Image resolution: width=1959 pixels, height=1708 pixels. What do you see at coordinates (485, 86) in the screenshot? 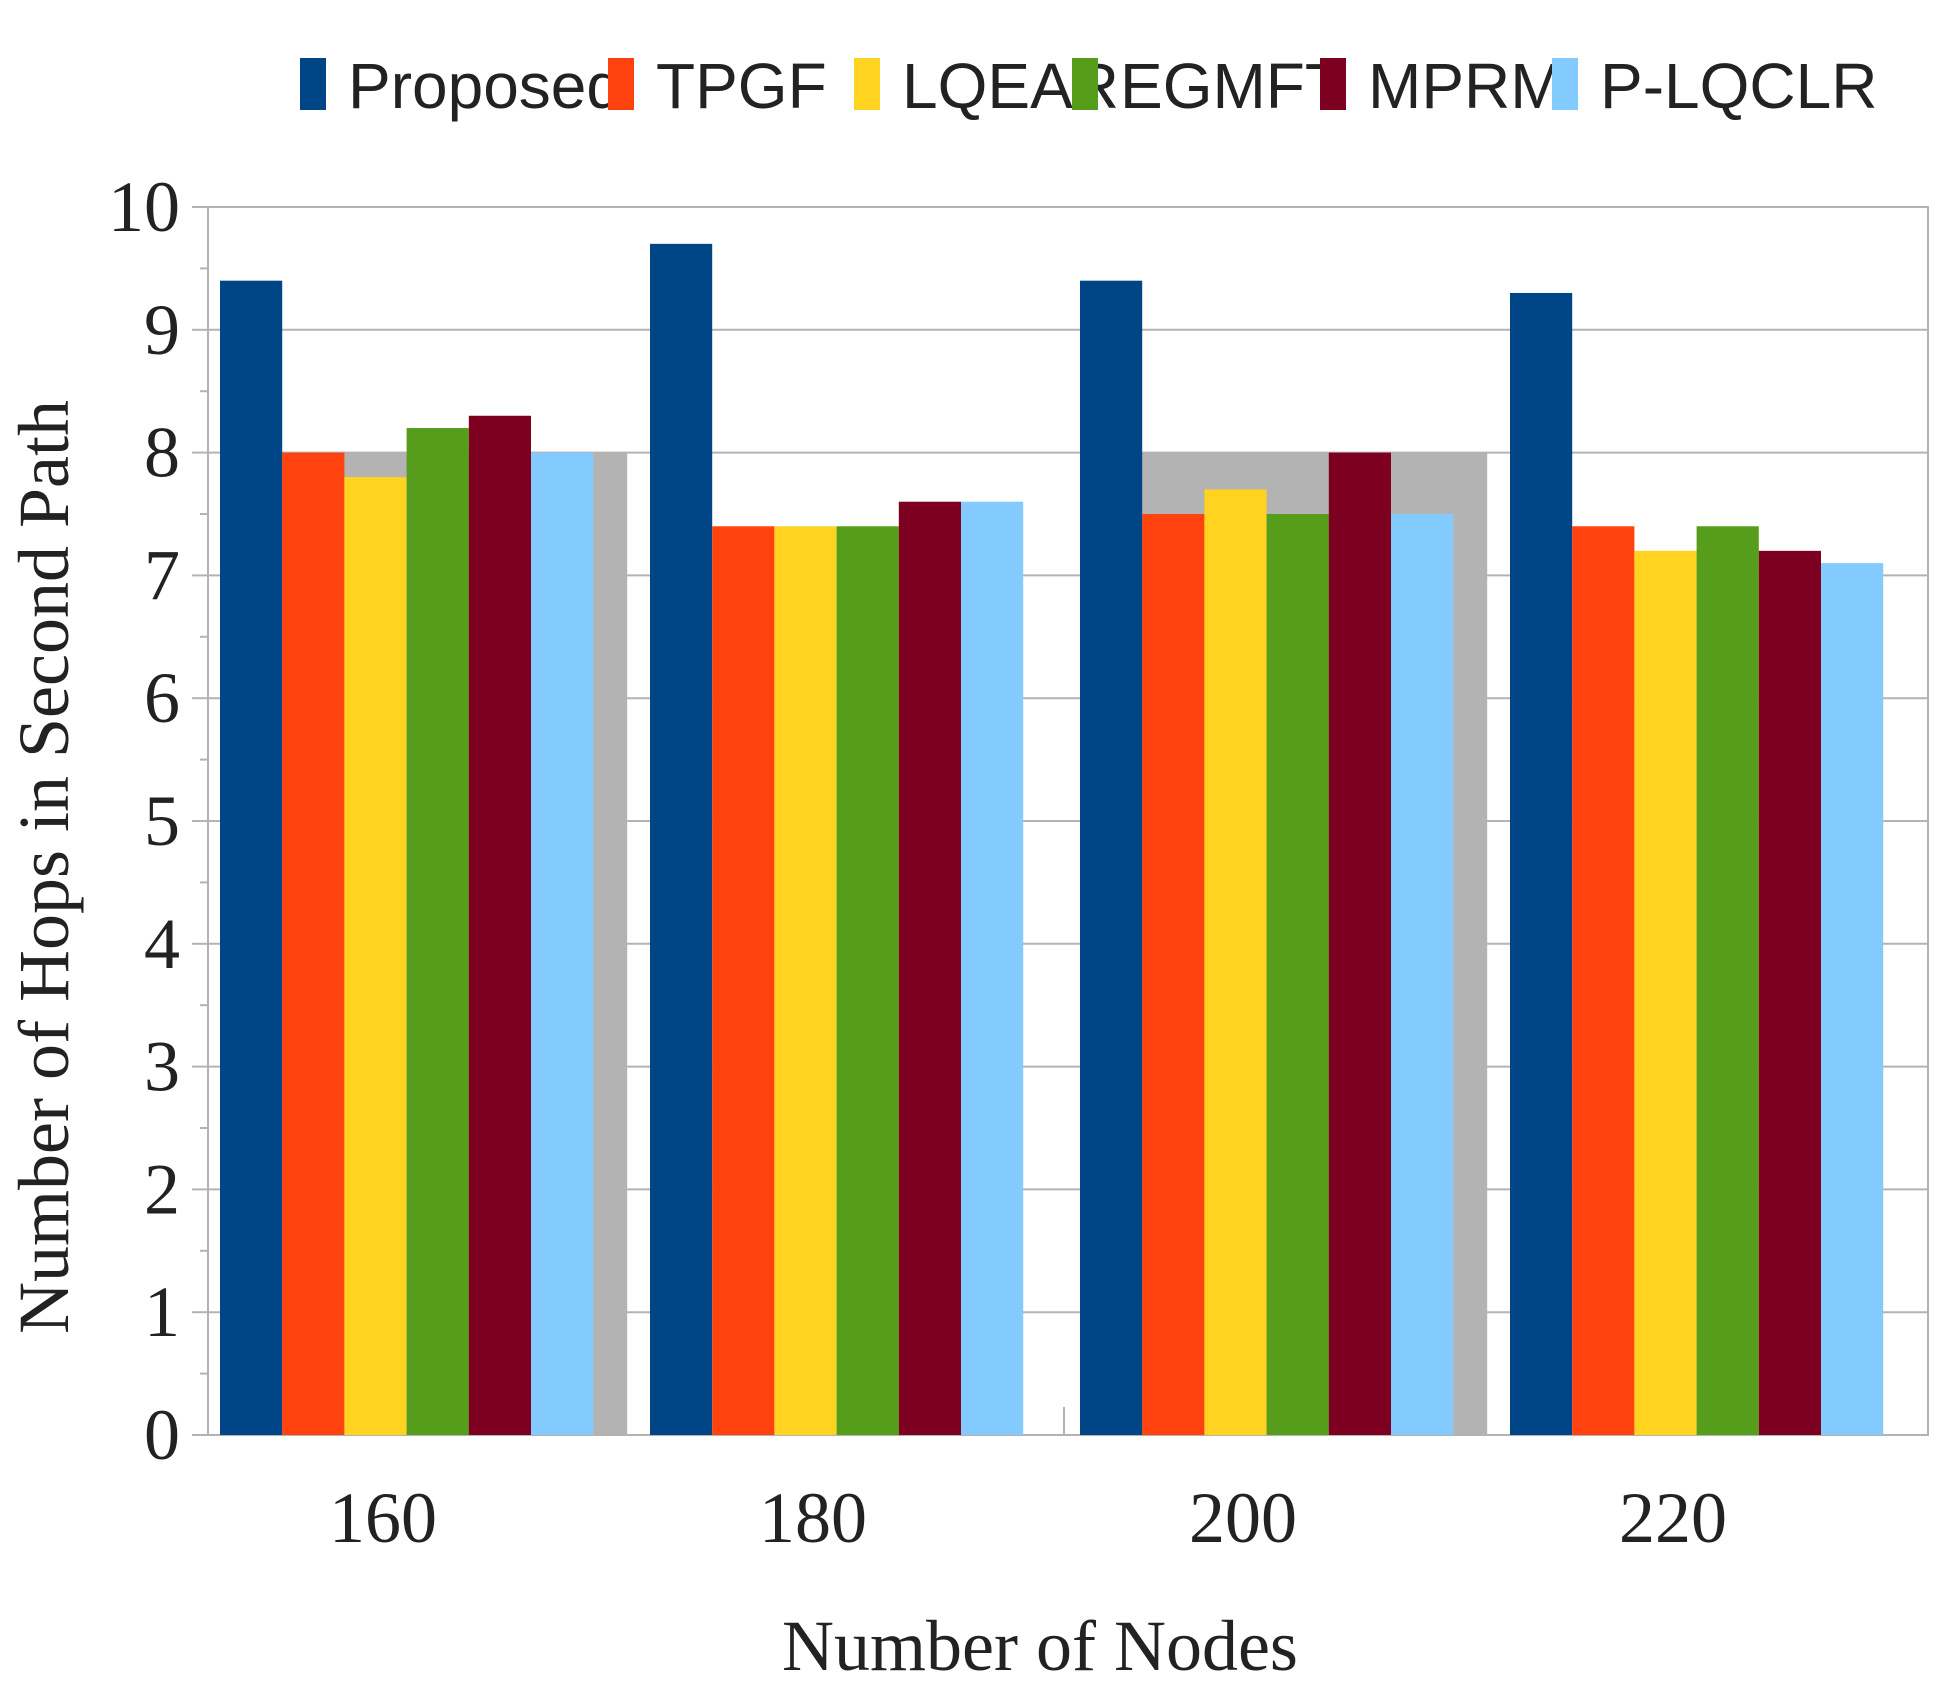
I see `legend-label-proposed: Proposed` at bounding box center [485, 86].